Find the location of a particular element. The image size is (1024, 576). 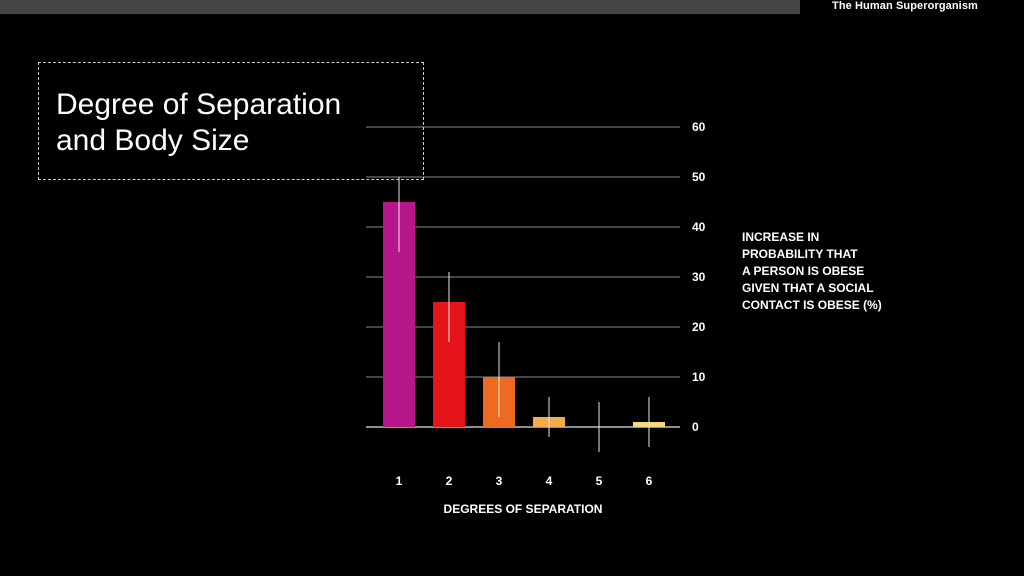

x-tick-label: 6 is located at coordinates (649, 481).